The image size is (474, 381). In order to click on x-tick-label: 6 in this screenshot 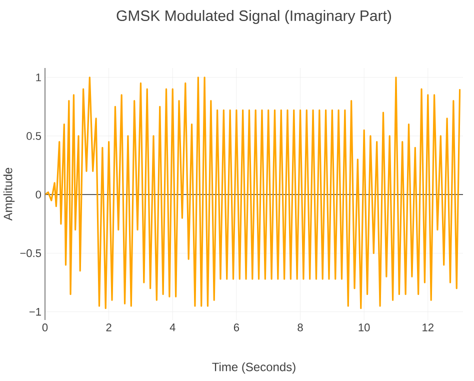, I will do `click(237, 328)`.